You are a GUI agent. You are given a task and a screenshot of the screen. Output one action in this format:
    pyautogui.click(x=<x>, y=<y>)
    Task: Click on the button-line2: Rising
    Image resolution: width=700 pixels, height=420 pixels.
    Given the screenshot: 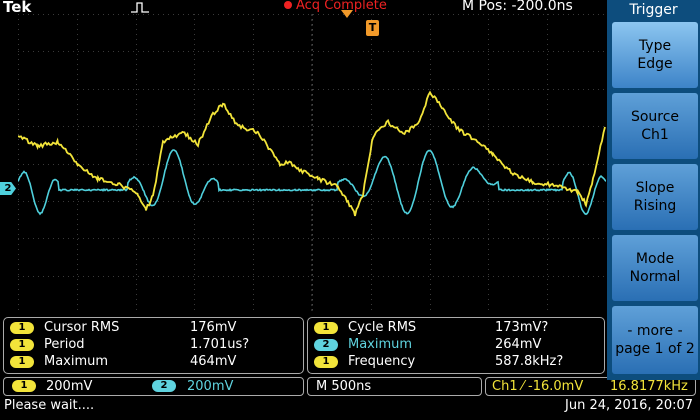 What is the action you would take?
    pyautogui.click(x=655, y=206)
    